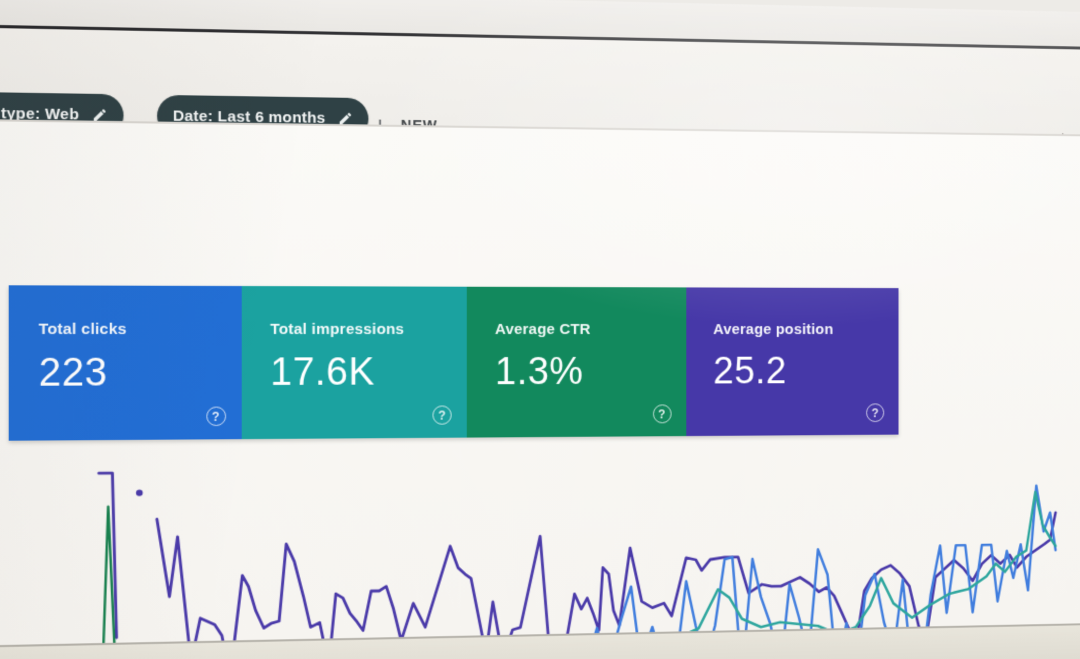 This screenshot has width=1080, height=659. I want to click on metric-card-average-position: Average position 25.2 ?, so click(792, 362).